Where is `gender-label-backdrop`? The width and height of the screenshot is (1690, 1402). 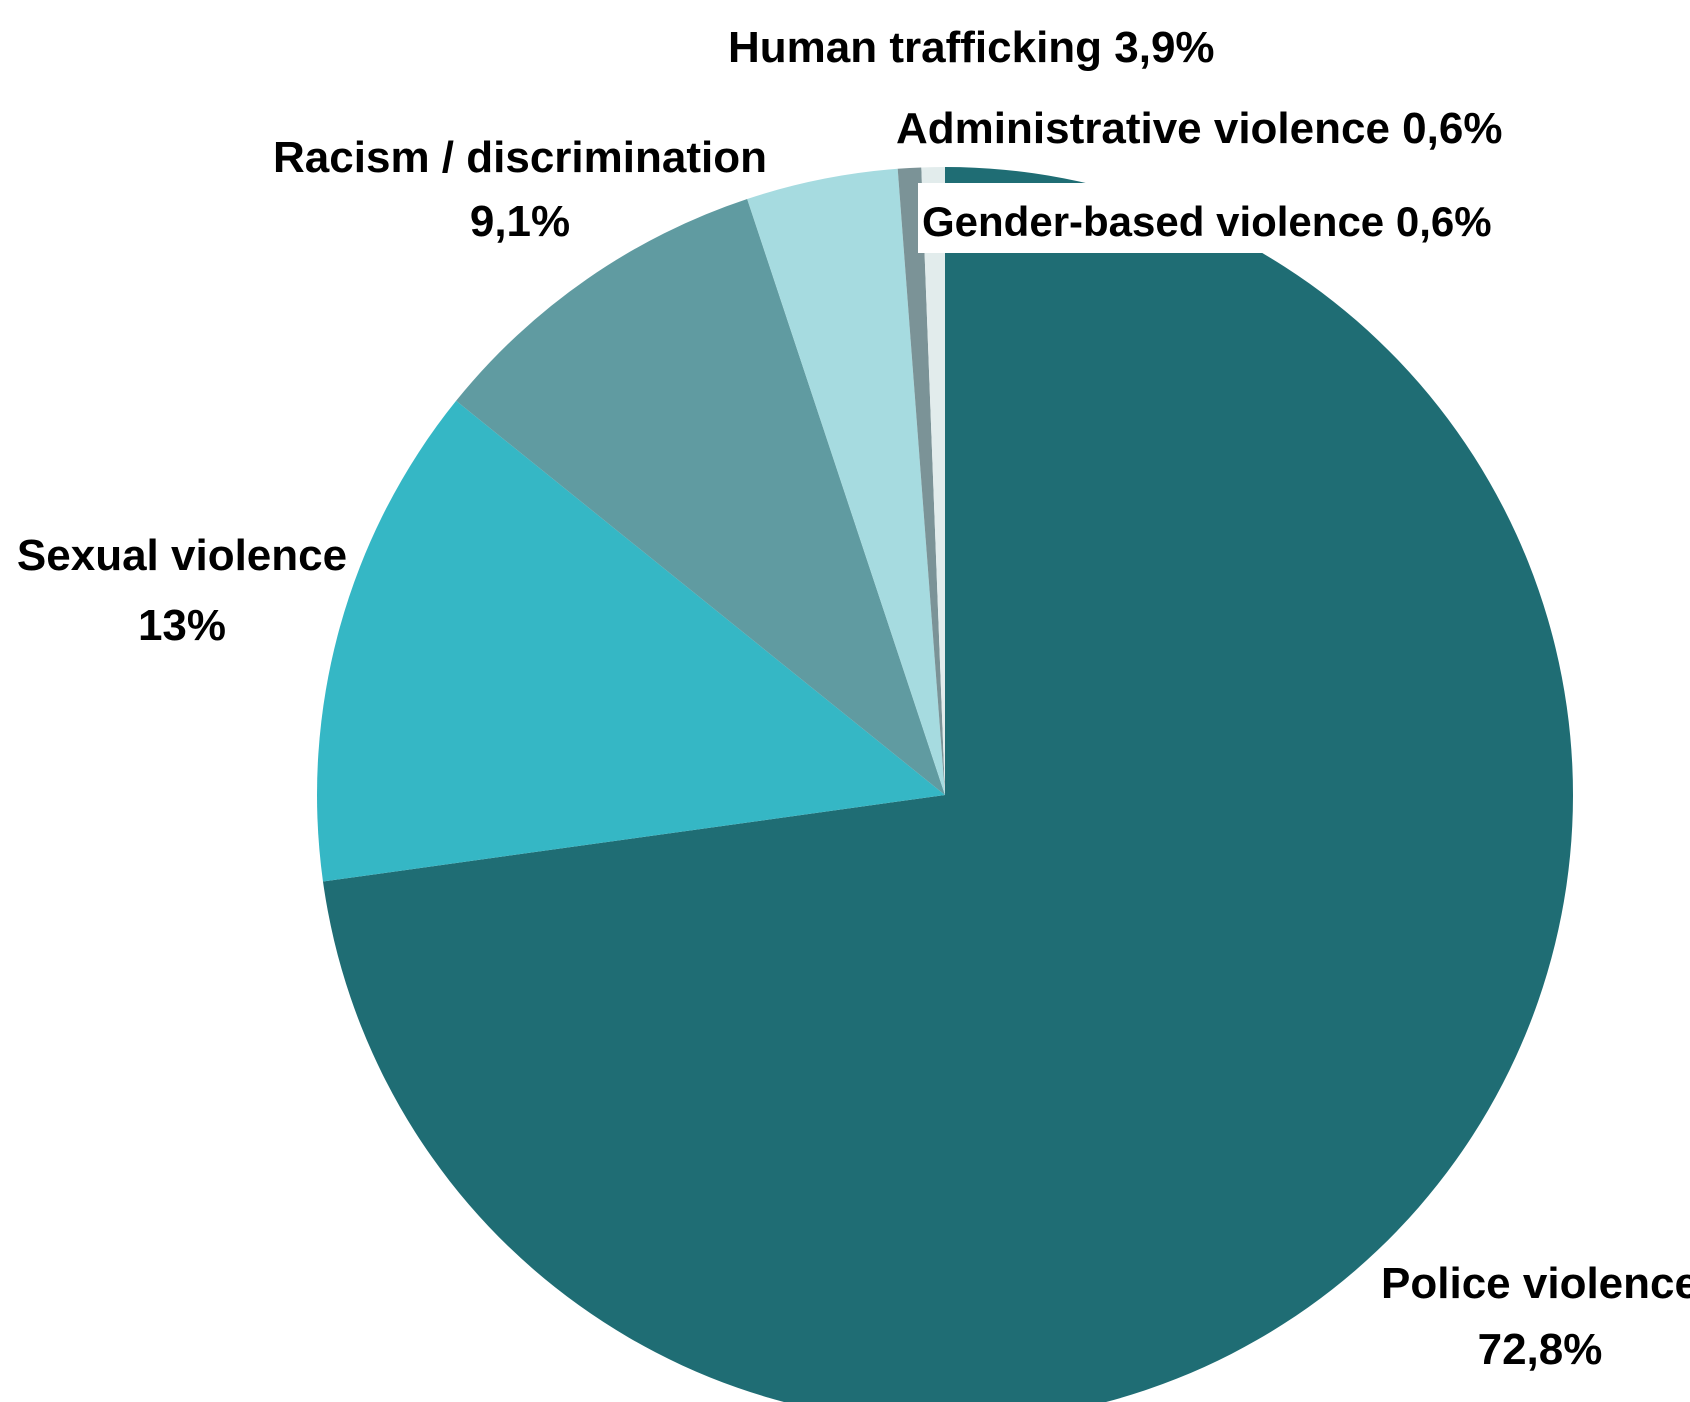
gender-label-backdrop is located at coordinates (1183, 218).